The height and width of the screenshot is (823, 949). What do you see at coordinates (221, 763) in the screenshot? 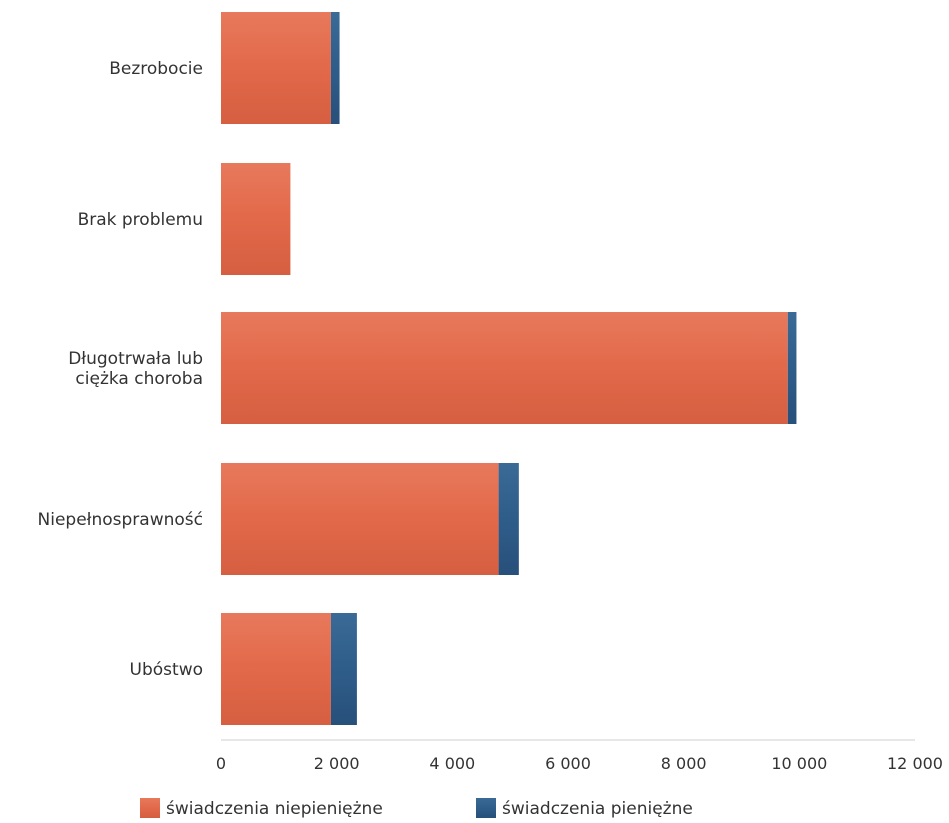
I see `x-tick-label: 0` at bounding box center [221, 763].